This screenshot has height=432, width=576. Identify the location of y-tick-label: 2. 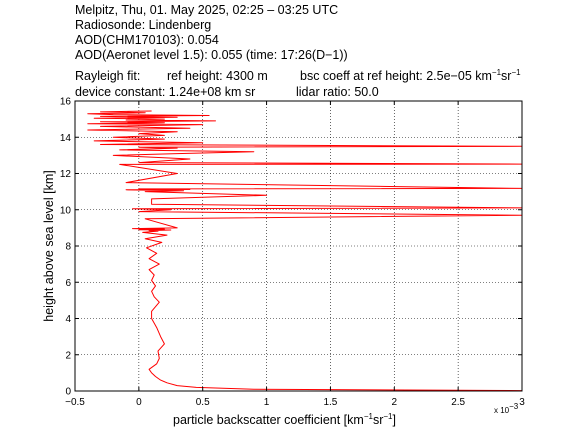
(68, 355).